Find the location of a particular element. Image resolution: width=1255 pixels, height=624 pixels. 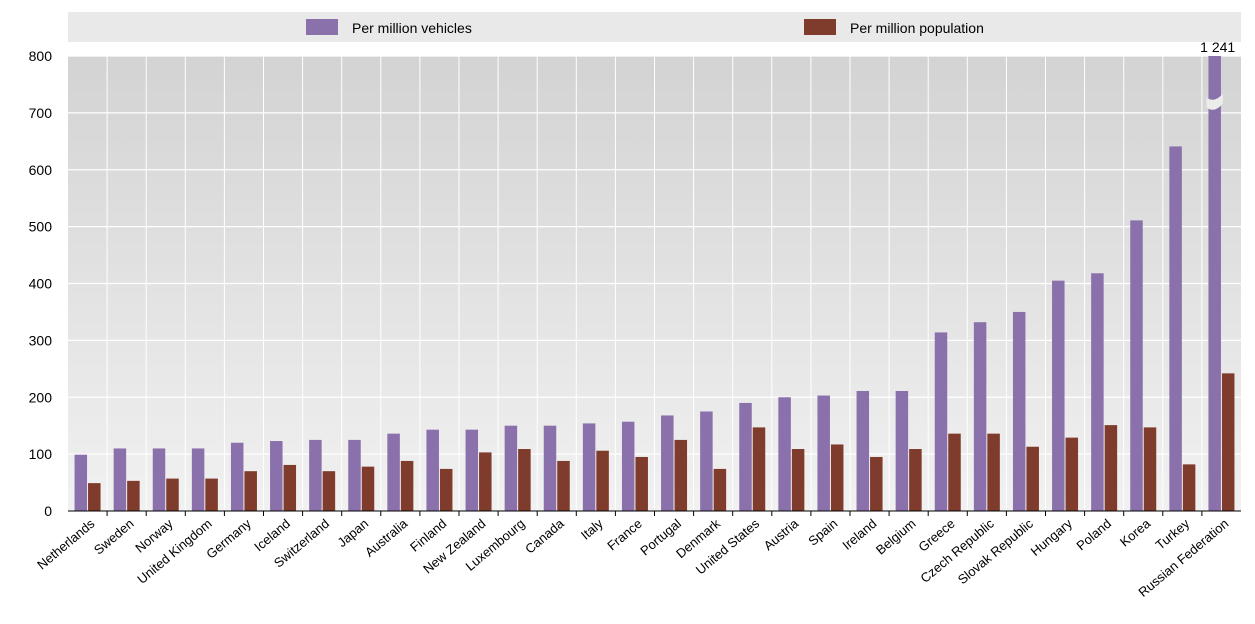

legend-swatch-per-million-vehicles is located at coordinates (322, 27).